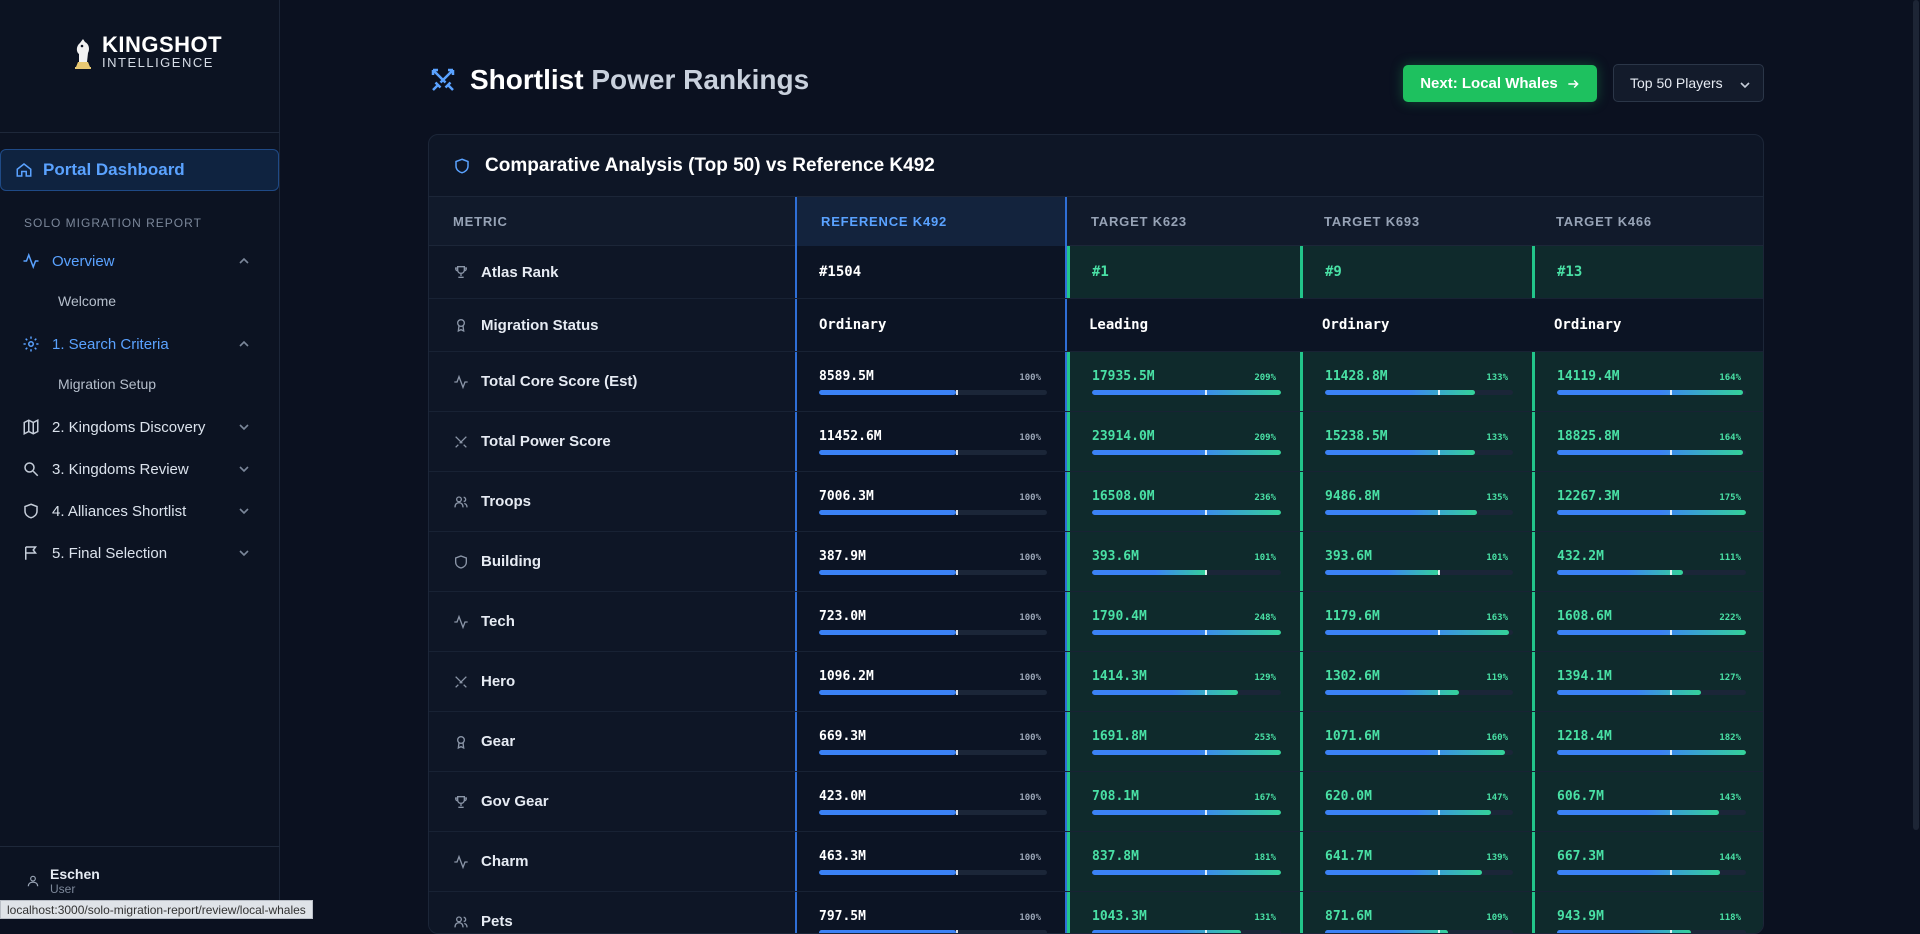  Describe the element at coordinates (139, 261) in the screenshot. I see `sidebar-item-overview: Overview` at that location.